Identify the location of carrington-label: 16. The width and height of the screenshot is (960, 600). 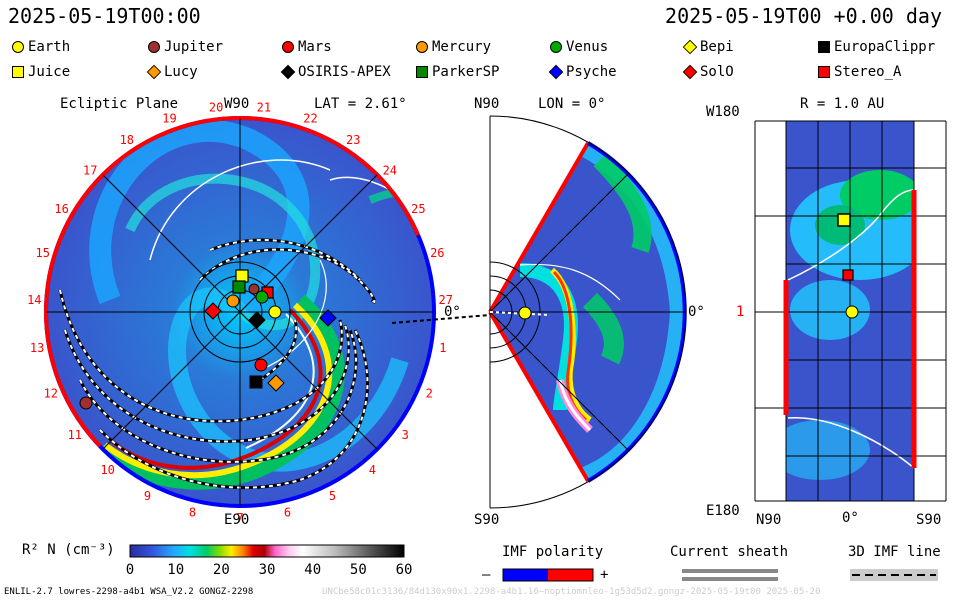
(61, 209).